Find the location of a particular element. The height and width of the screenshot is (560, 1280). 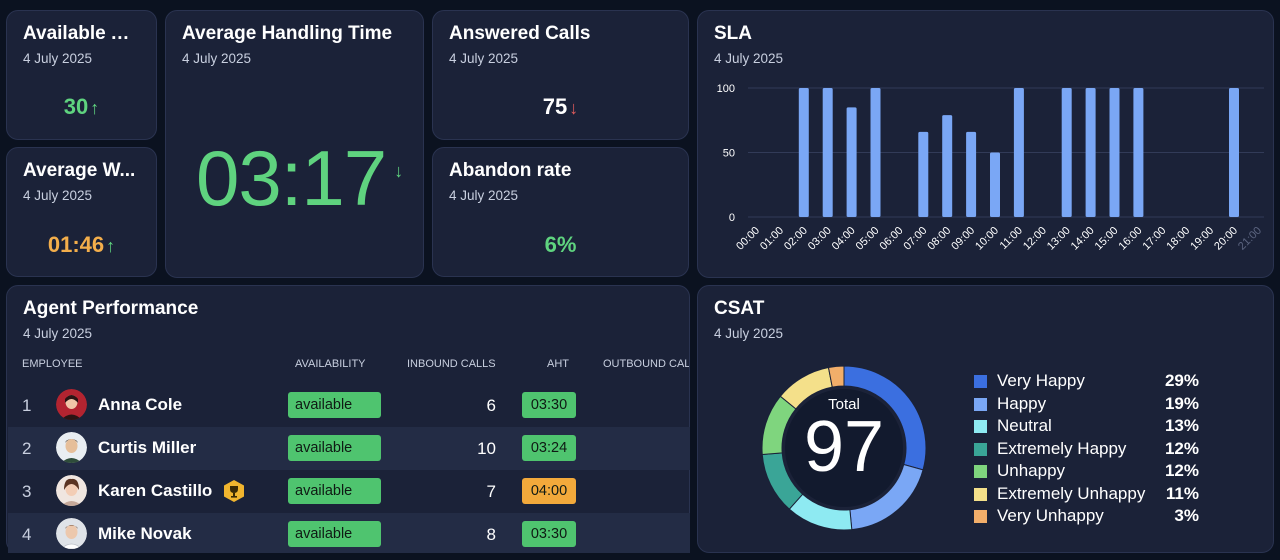

kpi-value-wrap: 01:46 ↑ is located at coordinates (81, 245).